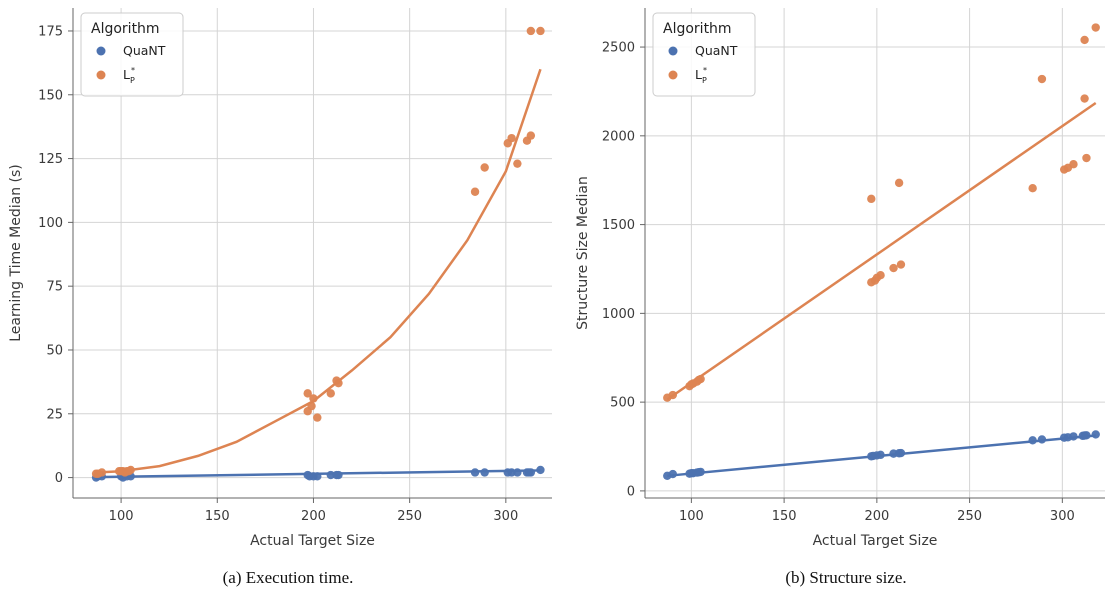 Image resolution: width=1111 pixels, height=600 pixels. What do you see at coordinates (618, 225) in the screenshot?
I see `y-tick-label: 1500` at bounding box center [618, 225].